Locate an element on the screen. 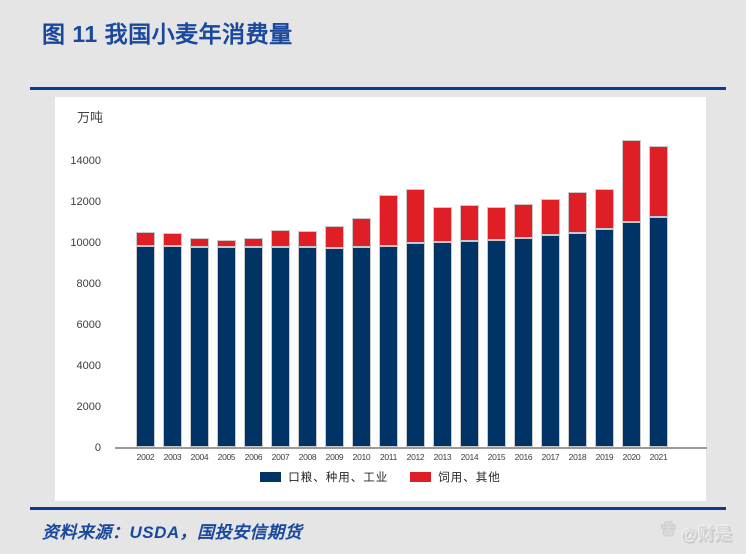 The width and height of the screenshot is (746, 554). y-tick-label: 6000 is located at coordinates (88, 324).